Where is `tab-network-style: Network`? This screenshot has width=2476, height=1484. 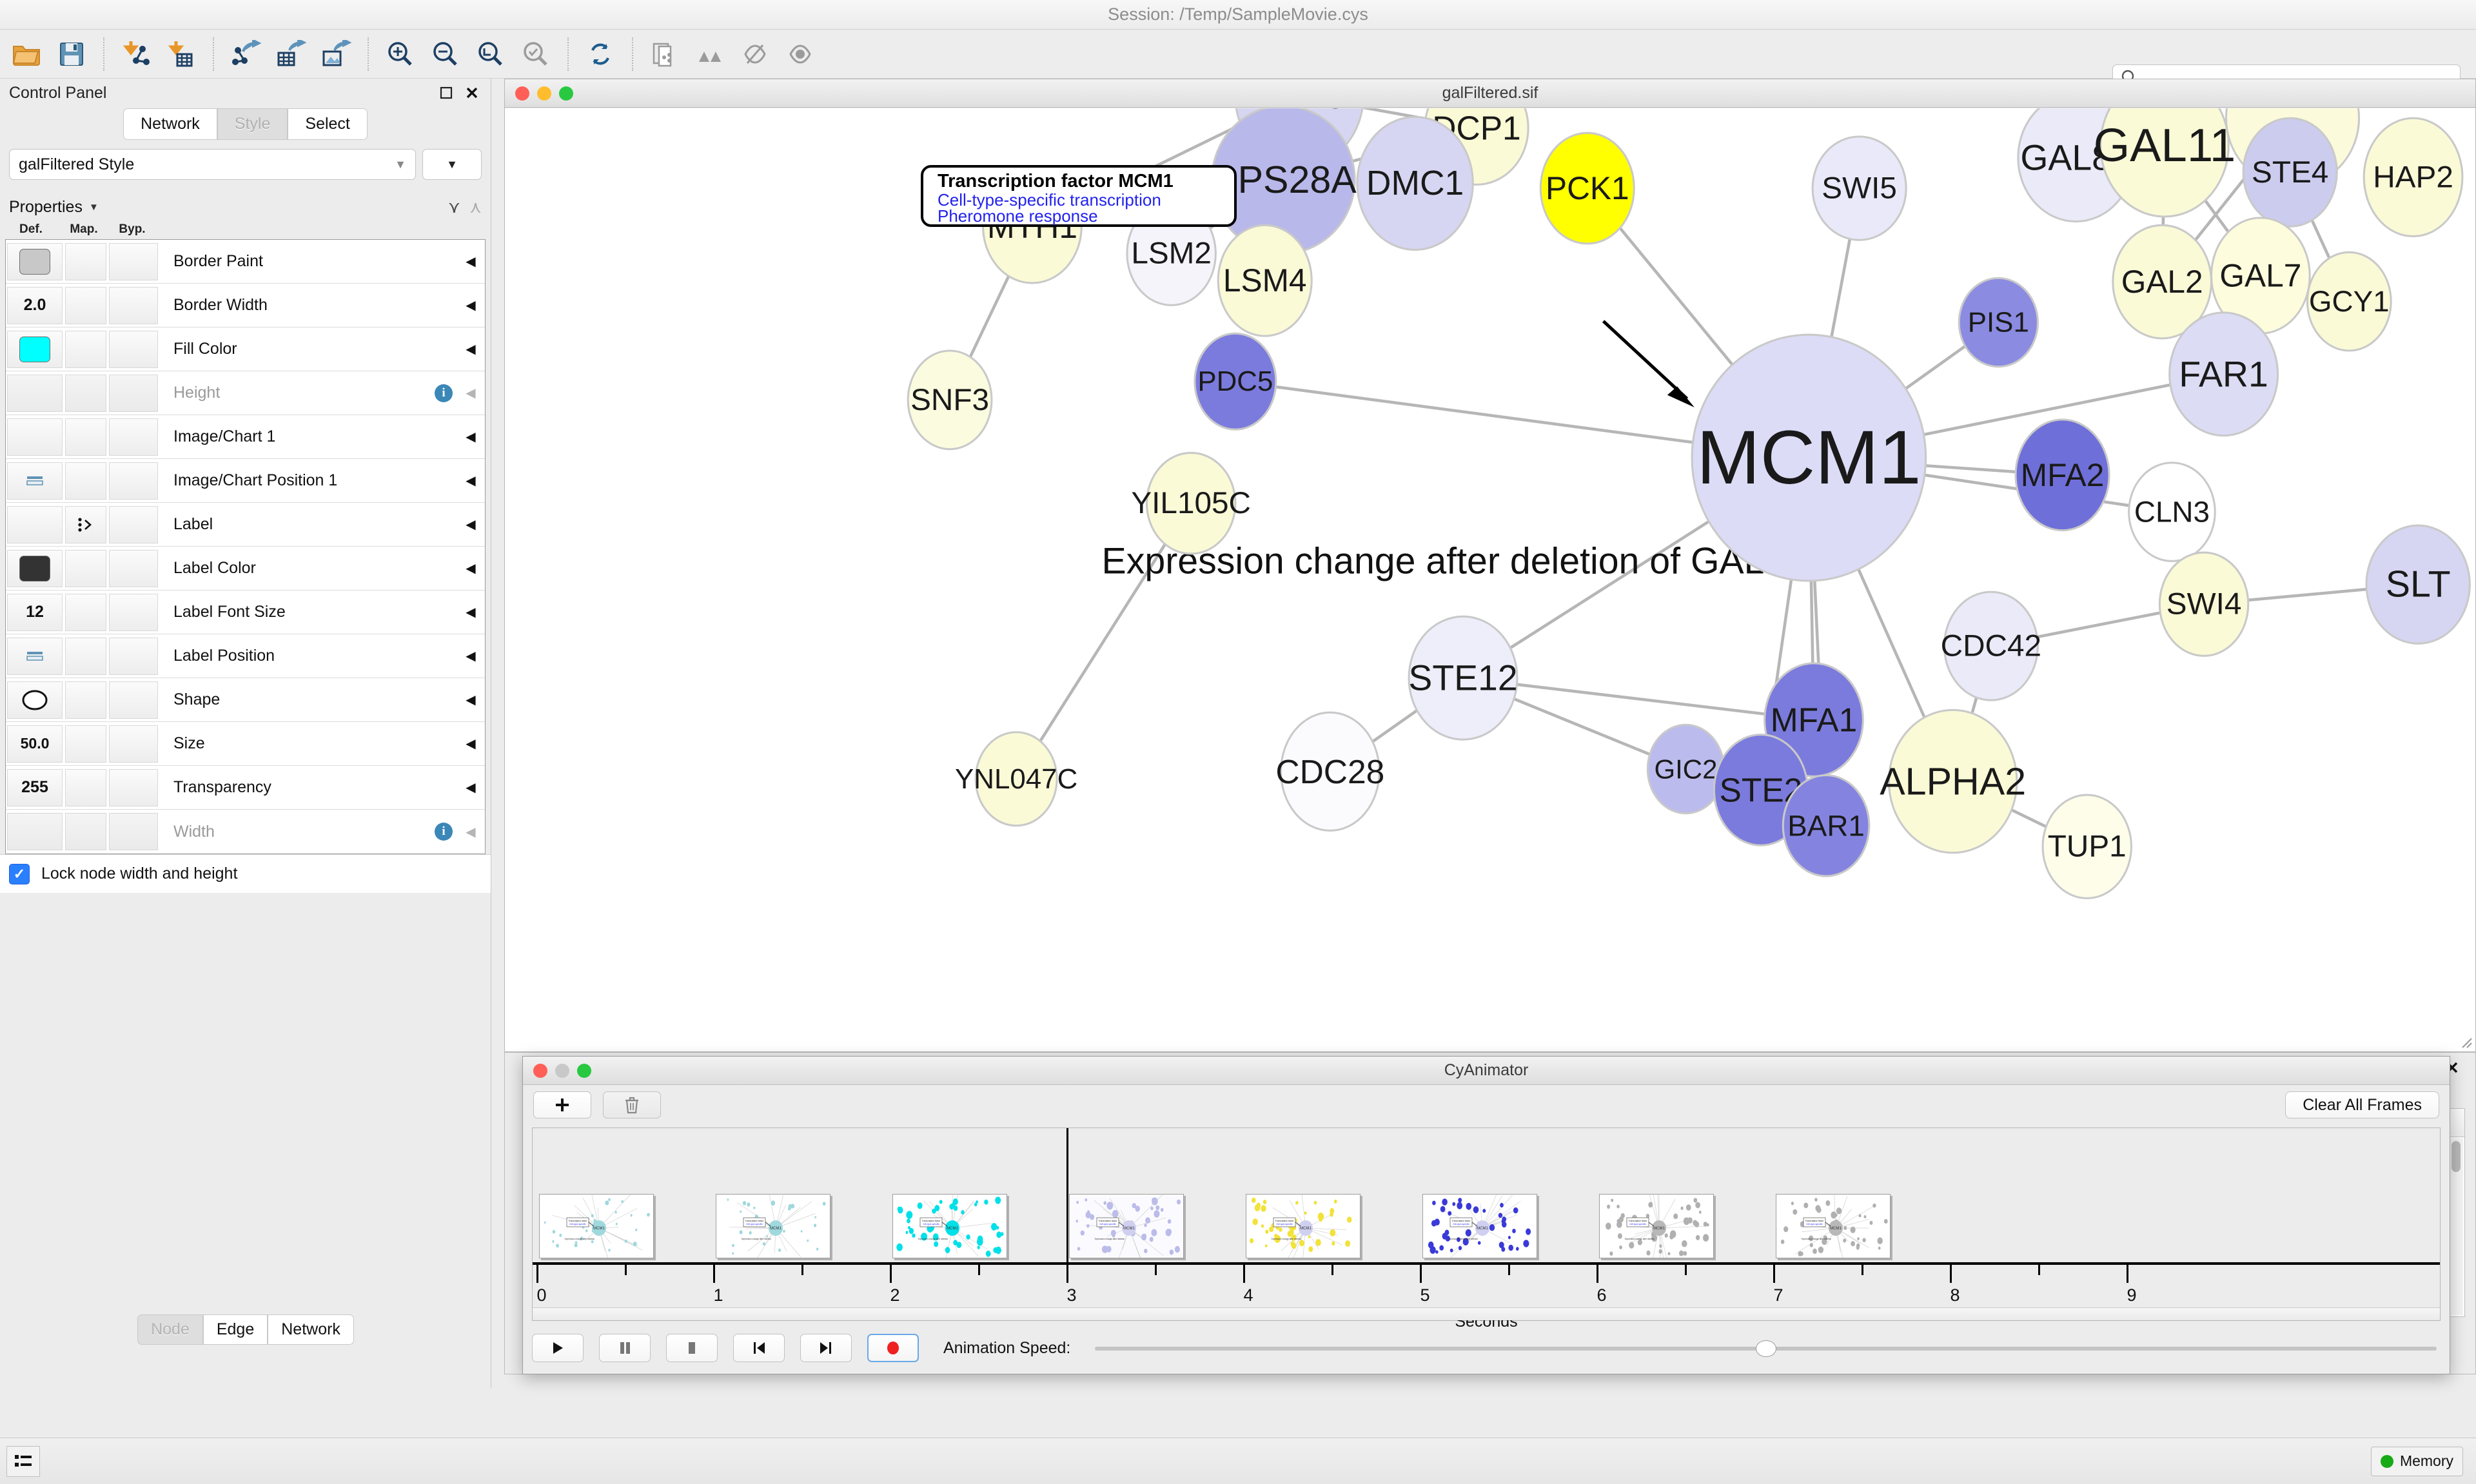
tab-network-style: Network is located at coordinates (311, 1329).